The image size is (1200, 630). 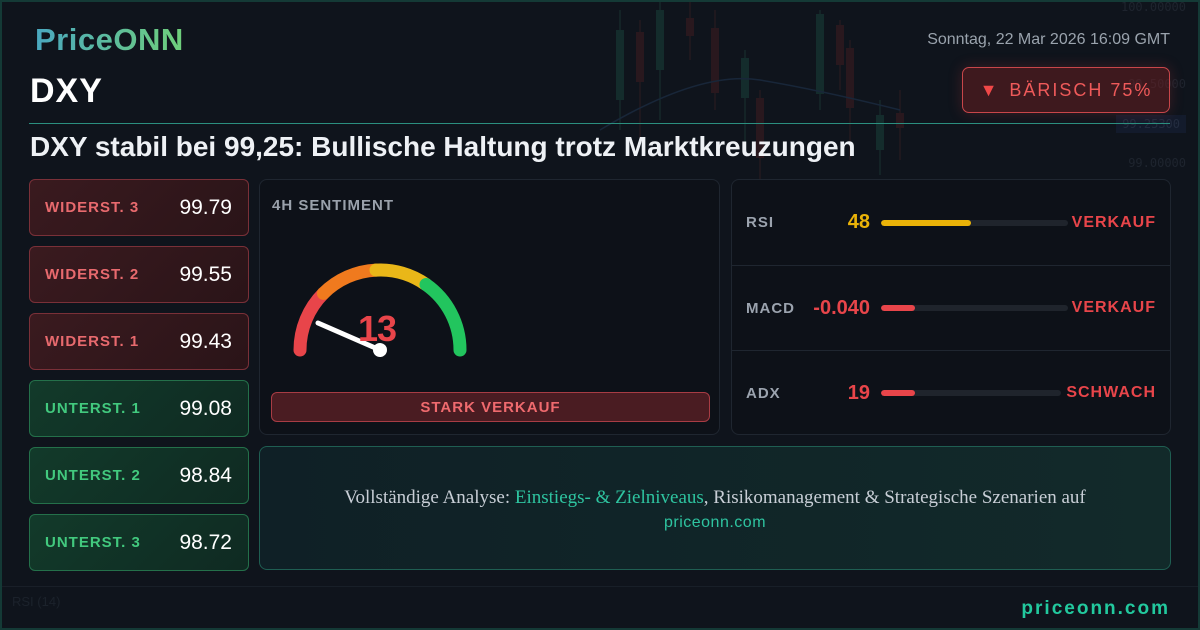 What do you see at coordinates (841, 307) in the screenshot?
I see `indicator-value: -0.040` at bounding box center [841, 307].